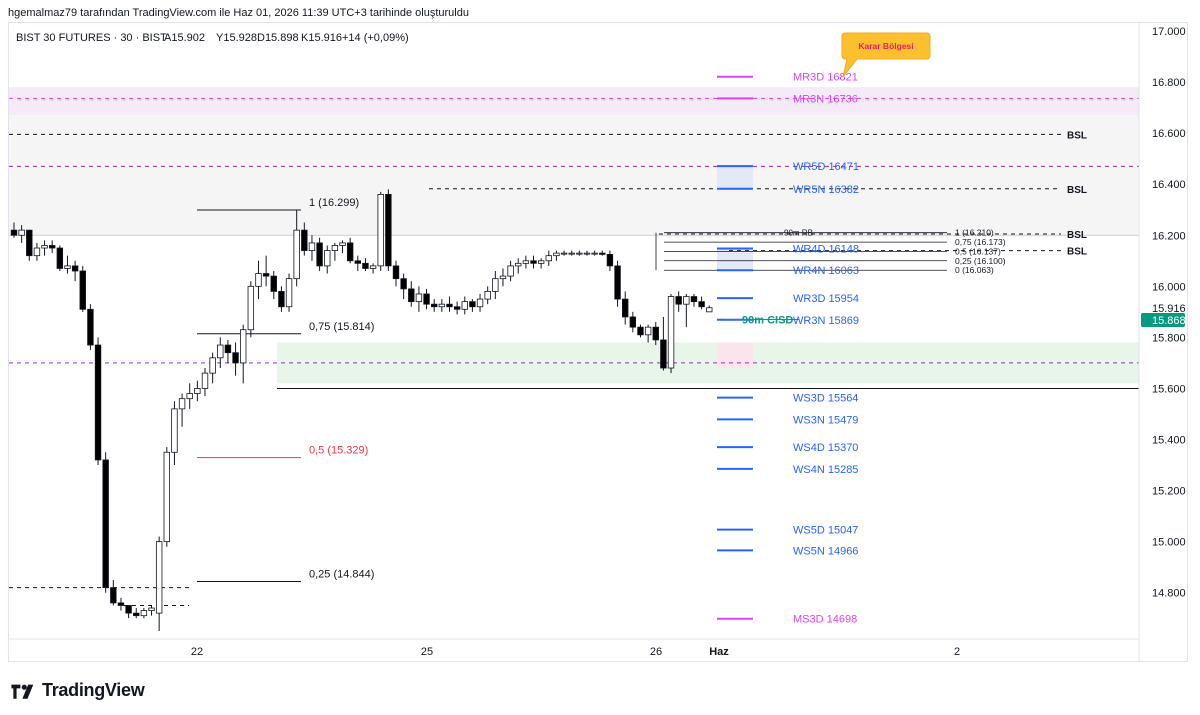  I want to click on ohlc-high: Y15.928, so click(236, 38).